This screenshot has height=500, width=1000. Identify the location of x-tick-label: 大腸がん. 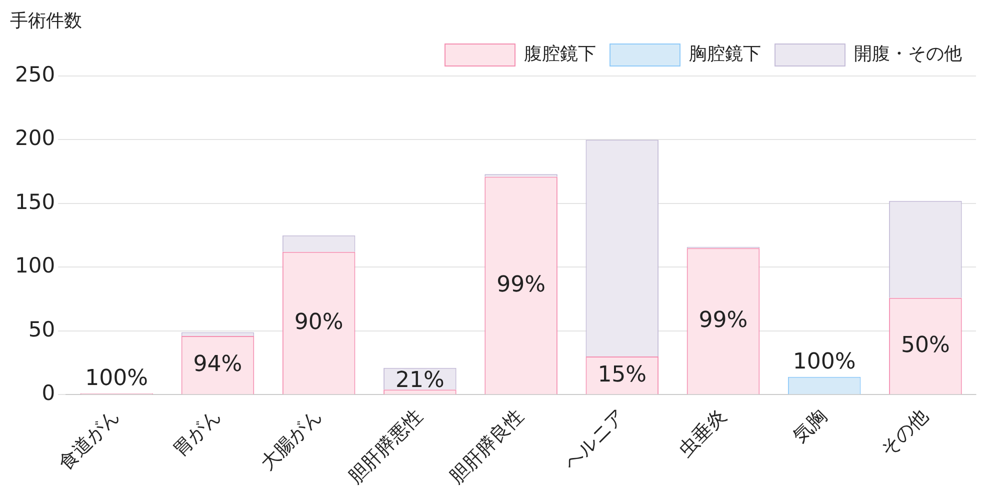
(291, 440).